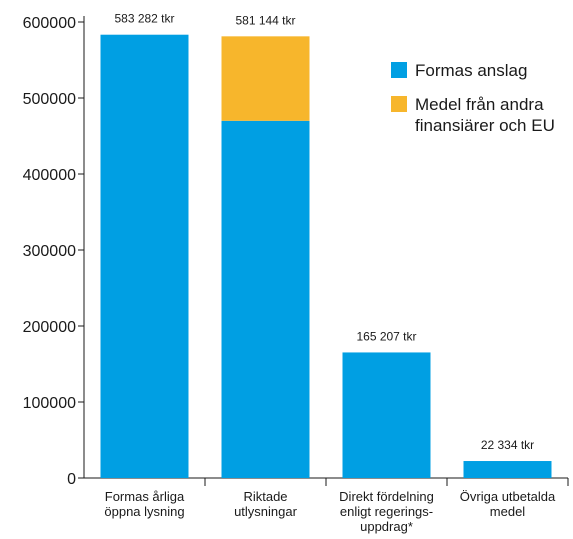  I want to click on y-tick-label: 300000, so click(49, 251).